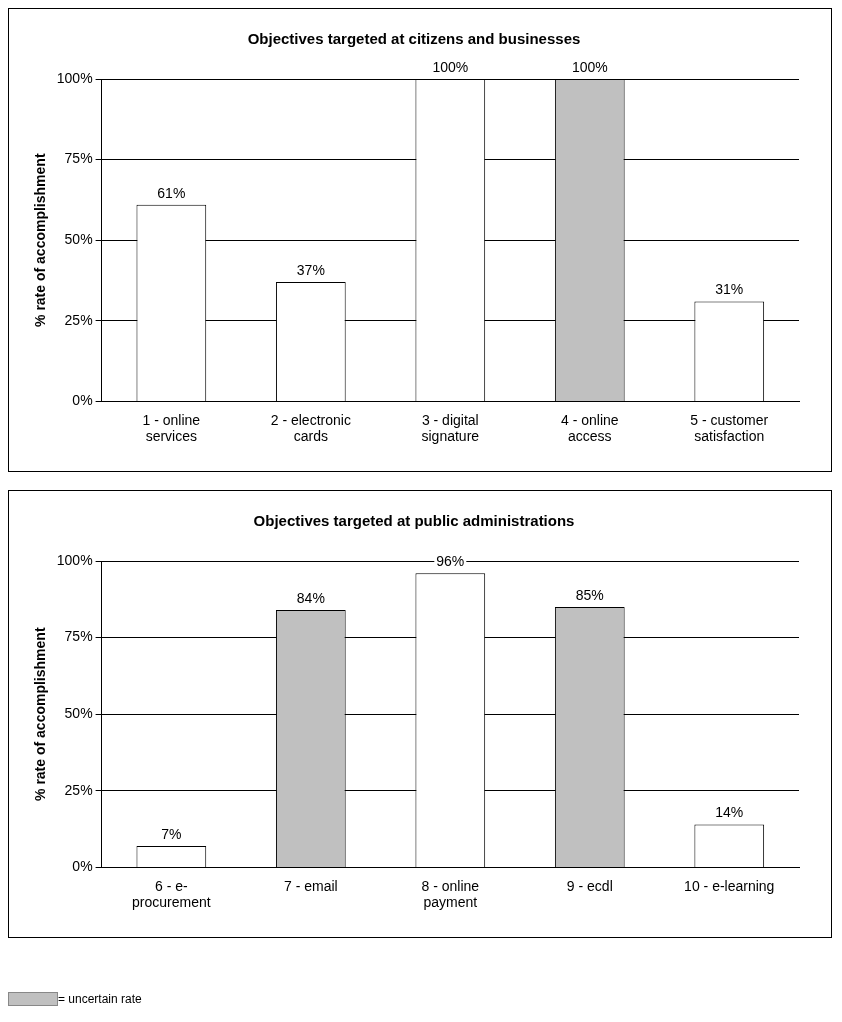 The height and width of the screenshot is (1022, 842). Describe the element at coordinates (589, 428) in the screenshot. I see `x-tick-label: 4 - online access` at that location.